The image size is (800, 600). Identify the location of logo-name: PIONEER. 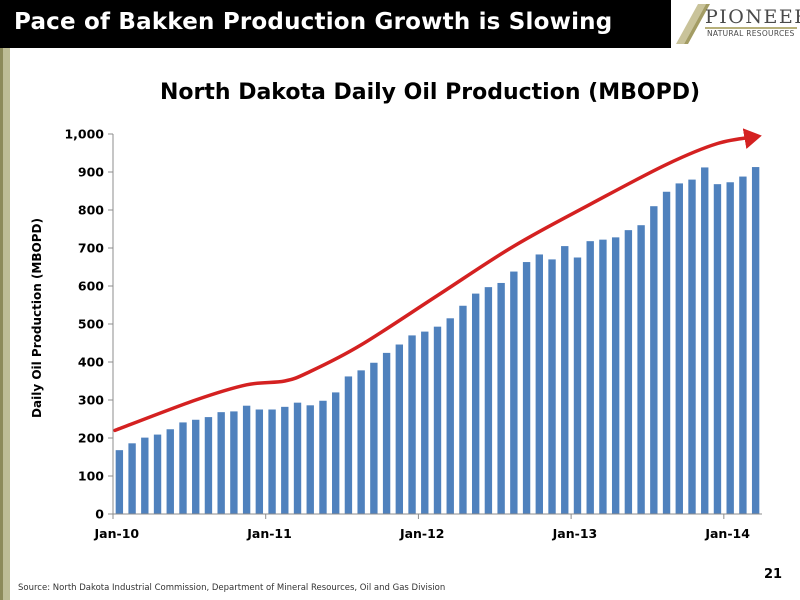
(752, 17).